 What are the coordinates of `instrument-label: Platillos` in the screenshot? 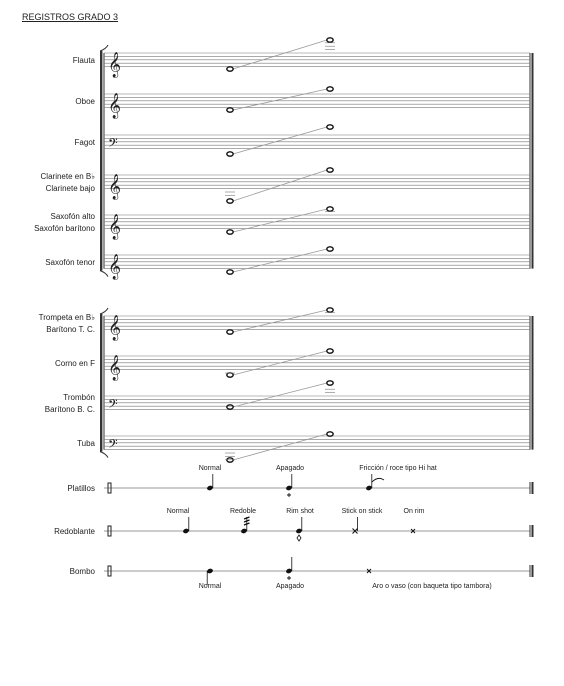 It's located at (81, 488).